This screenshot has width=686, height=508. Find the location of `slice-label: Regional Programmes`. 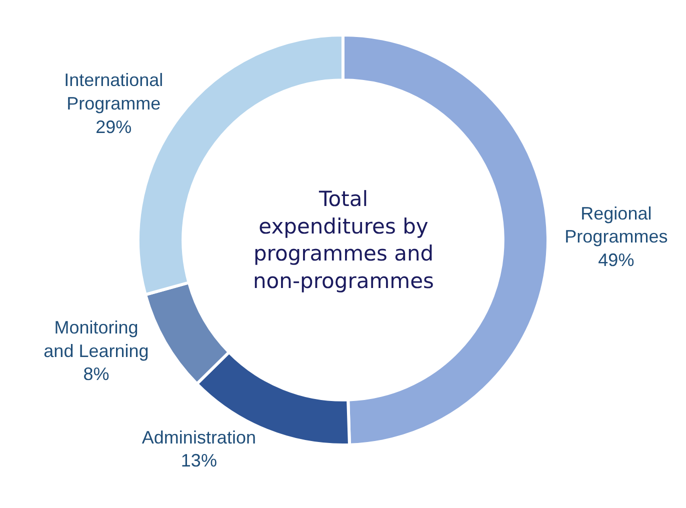

slice-label: Regional Programmes is located at coordinates (616, 225).